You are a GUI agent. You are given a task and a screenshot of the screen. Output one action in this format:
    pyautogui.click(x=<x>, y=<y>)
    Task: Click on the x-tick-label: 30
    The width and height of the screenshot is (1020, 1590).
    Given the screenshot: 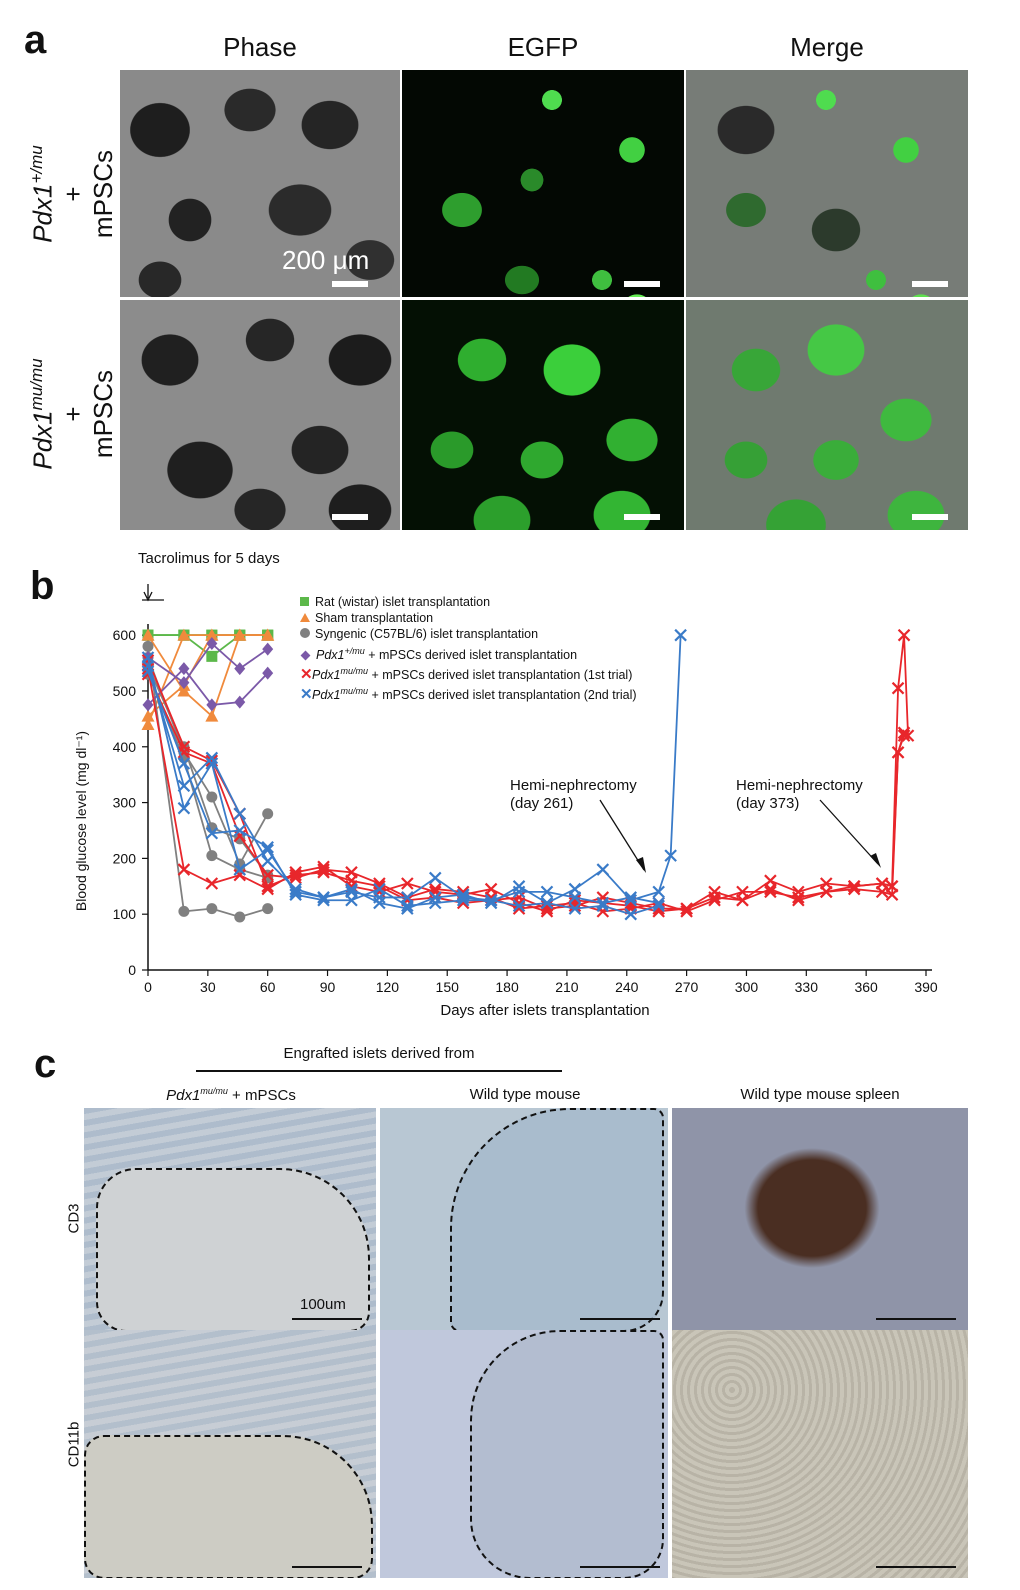 What is the action you would take?
    pyautogui.click(x=208, y=987)
    